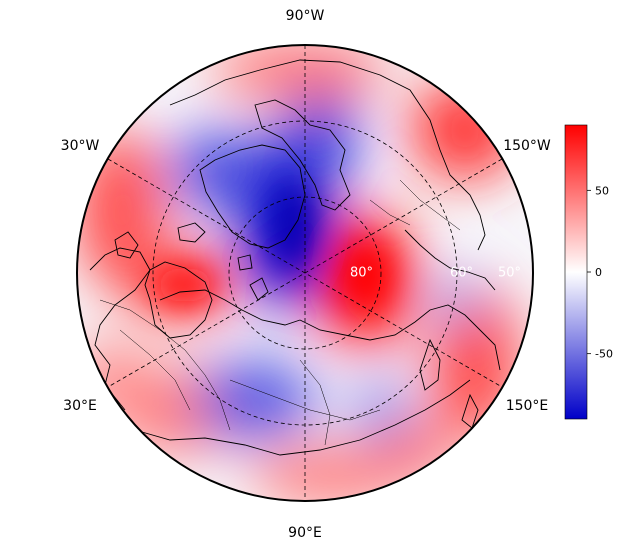 This screenshot has width=625, height=552. I want to click on lon-label-top: 90°W, so click(305, 16).